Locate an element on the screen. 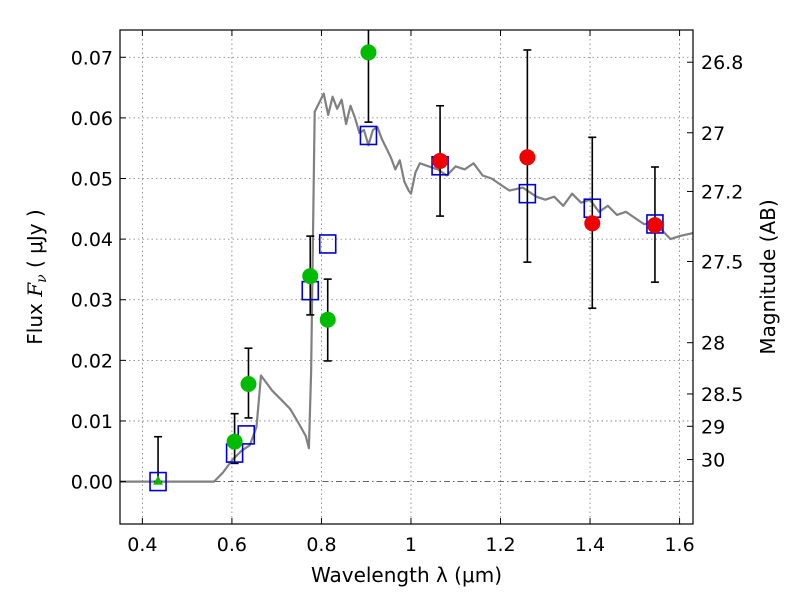 The width and height of the screenshot is (800, 600). y2-tick-label: 28 is located at coordinates (713, 344).